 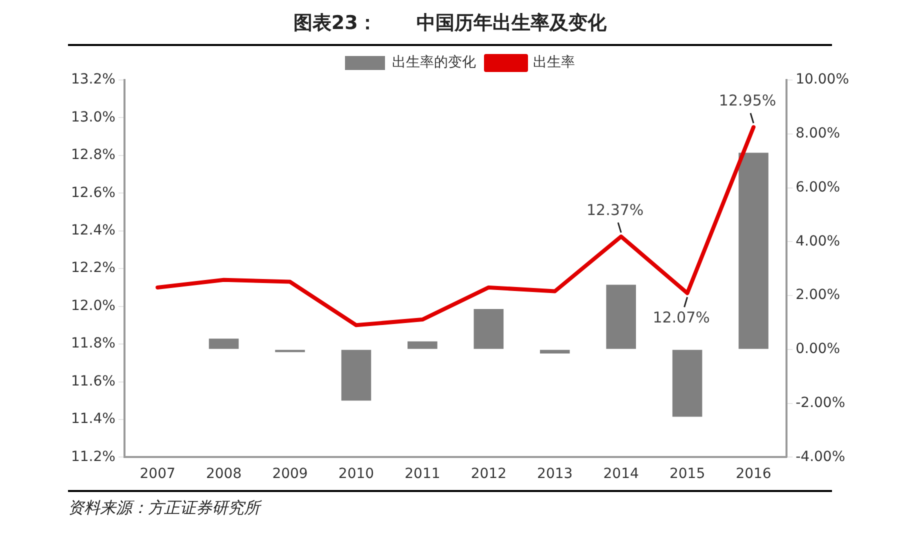 What do you see at coordinates (165, 508) in the screenshot?
I see `text: 资料来源：方正证券研究所` at bounding box center [165, 508].